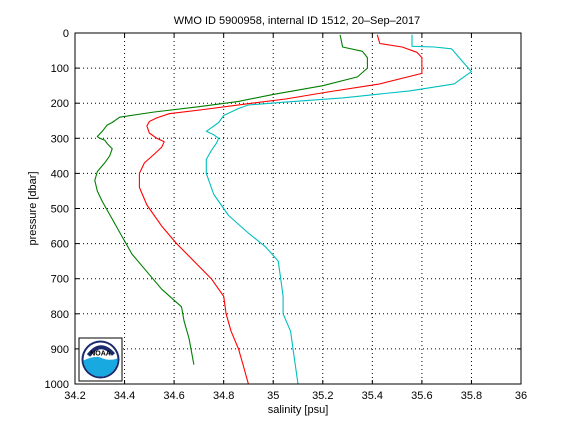  What do you see at coordinates (223, 396) in the screenshot?
I see `x-tick-label: 34.8` at bounding box center [223, 396].